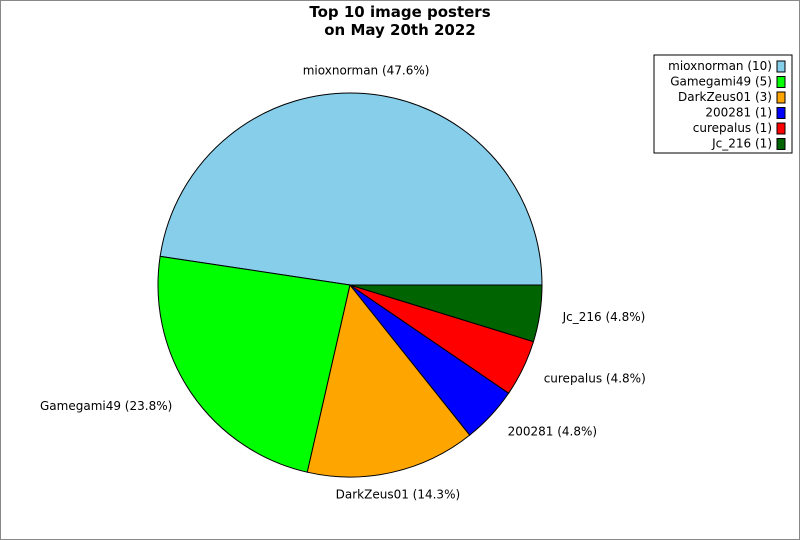  Describe the element at coordinates (552, 431) in the screenshot. I see `slice-label-200281: 200281 (4.8%)` at that location.